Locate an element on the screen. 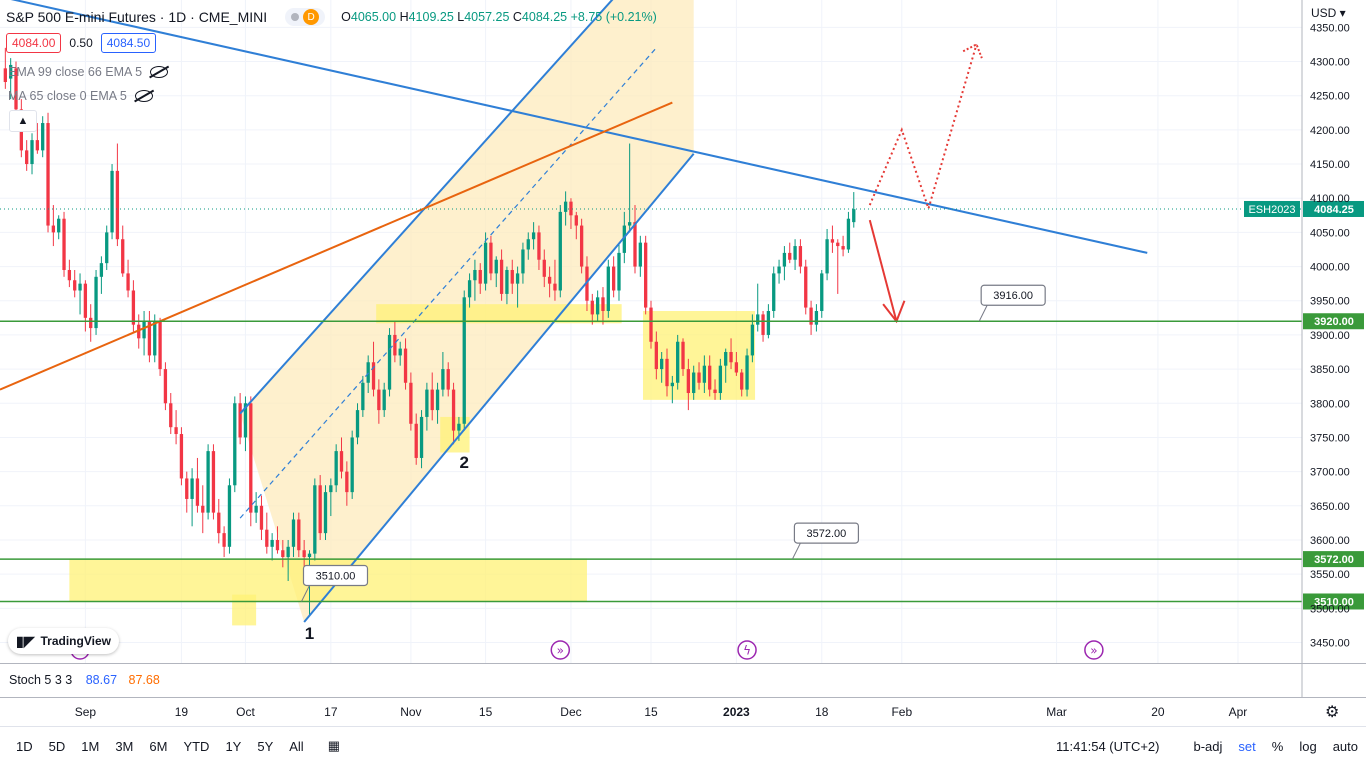 The height and width of the screenshot is (768, 1366). buy-button: 4084.50 is located at coordinates (128, 43).